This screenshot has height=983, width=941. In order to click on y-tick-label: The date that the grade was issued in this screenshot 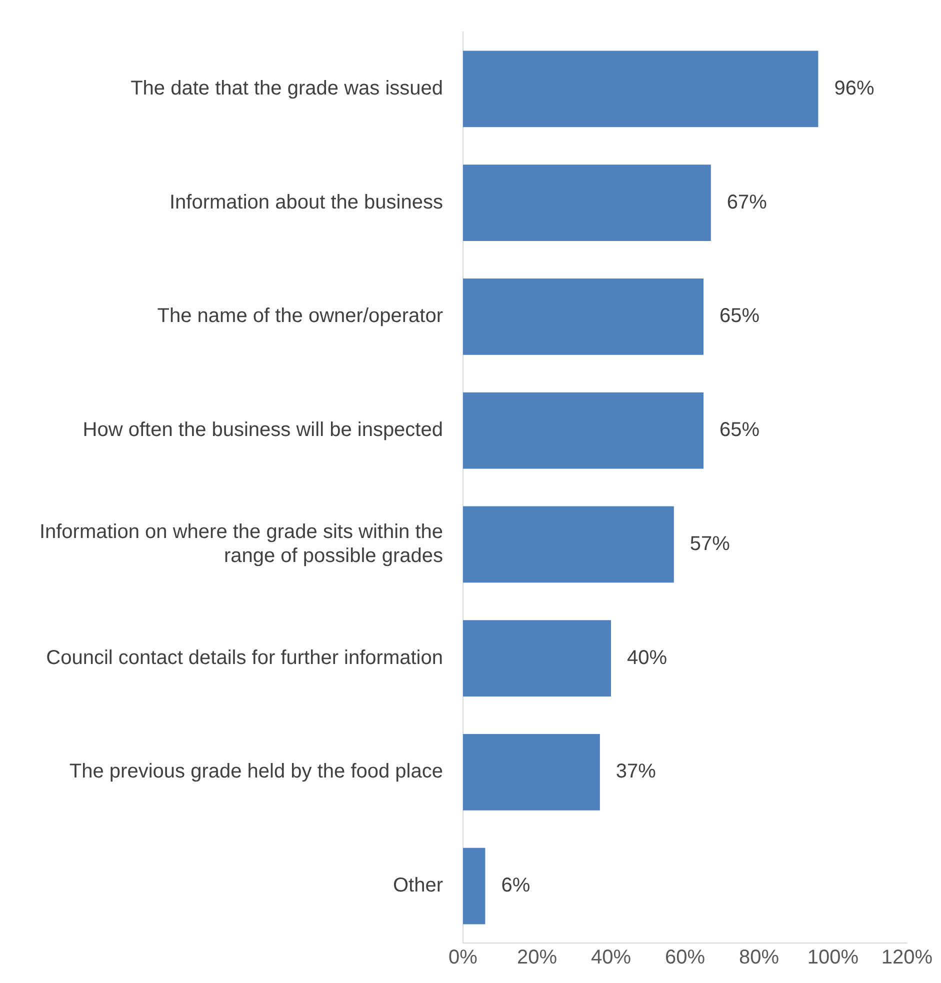, I will do `click(286, 88)`.